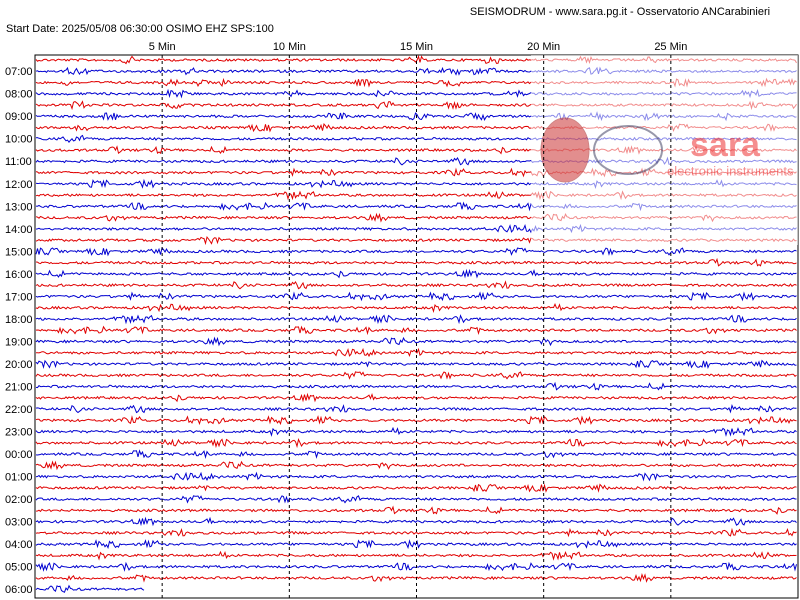 Image resolution: width=800 pixels, height=600 pixels. What do you see at coordinates (543, 47) in the screenshot?
I see `x-tick-label: 20 Min` at bounding box center [543, 47].